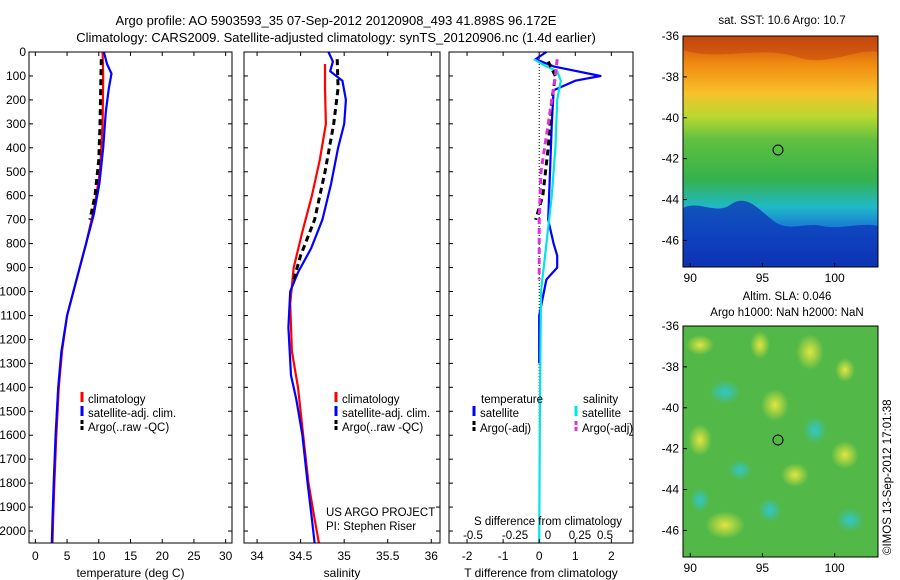 This screenshot has height=580, width=900. I want to click on project-annotation: PI: Stephen Riser, so click(371, 527).